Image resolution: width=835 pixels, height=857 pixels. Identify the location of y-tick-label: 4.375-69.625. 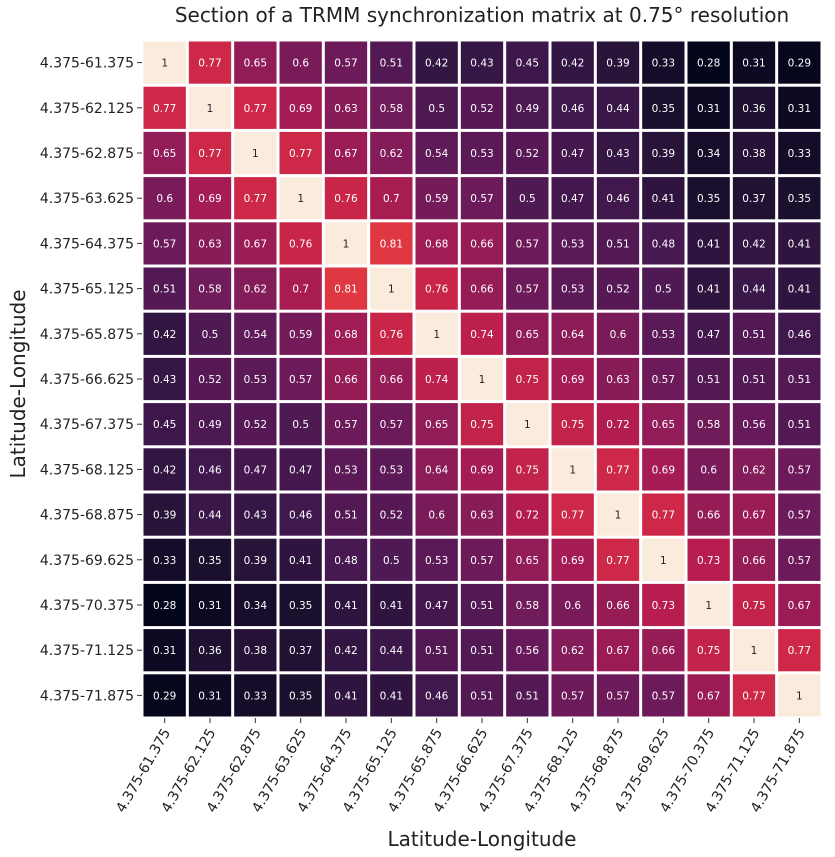
(87, 561).